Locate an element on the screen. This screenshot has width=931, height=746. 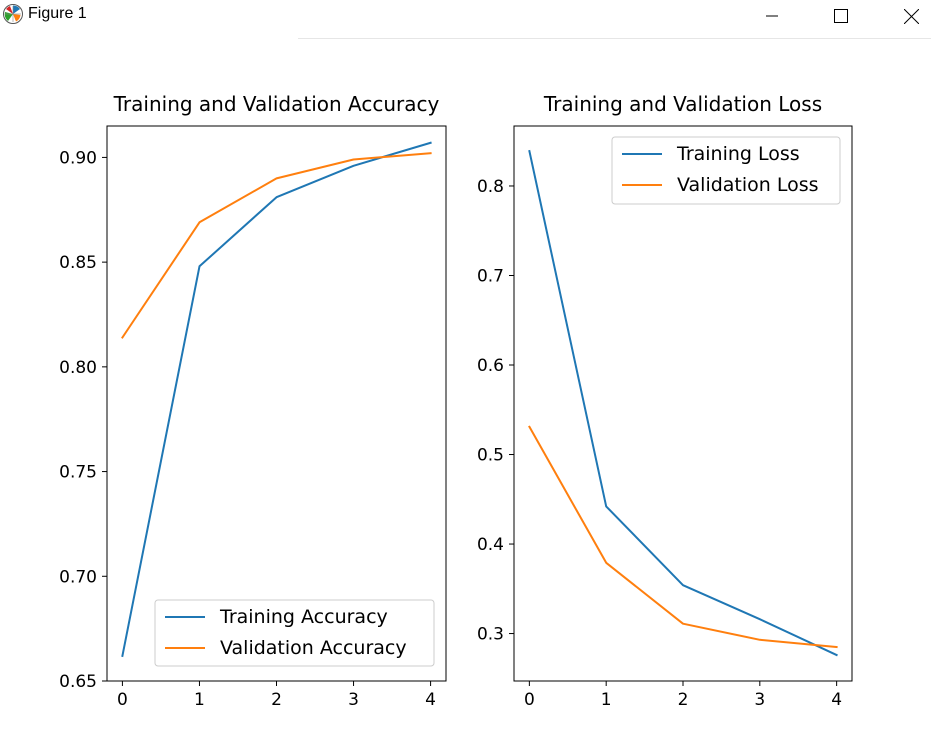
y-tick-label: 0.5 is located at coordinates (490, 456).